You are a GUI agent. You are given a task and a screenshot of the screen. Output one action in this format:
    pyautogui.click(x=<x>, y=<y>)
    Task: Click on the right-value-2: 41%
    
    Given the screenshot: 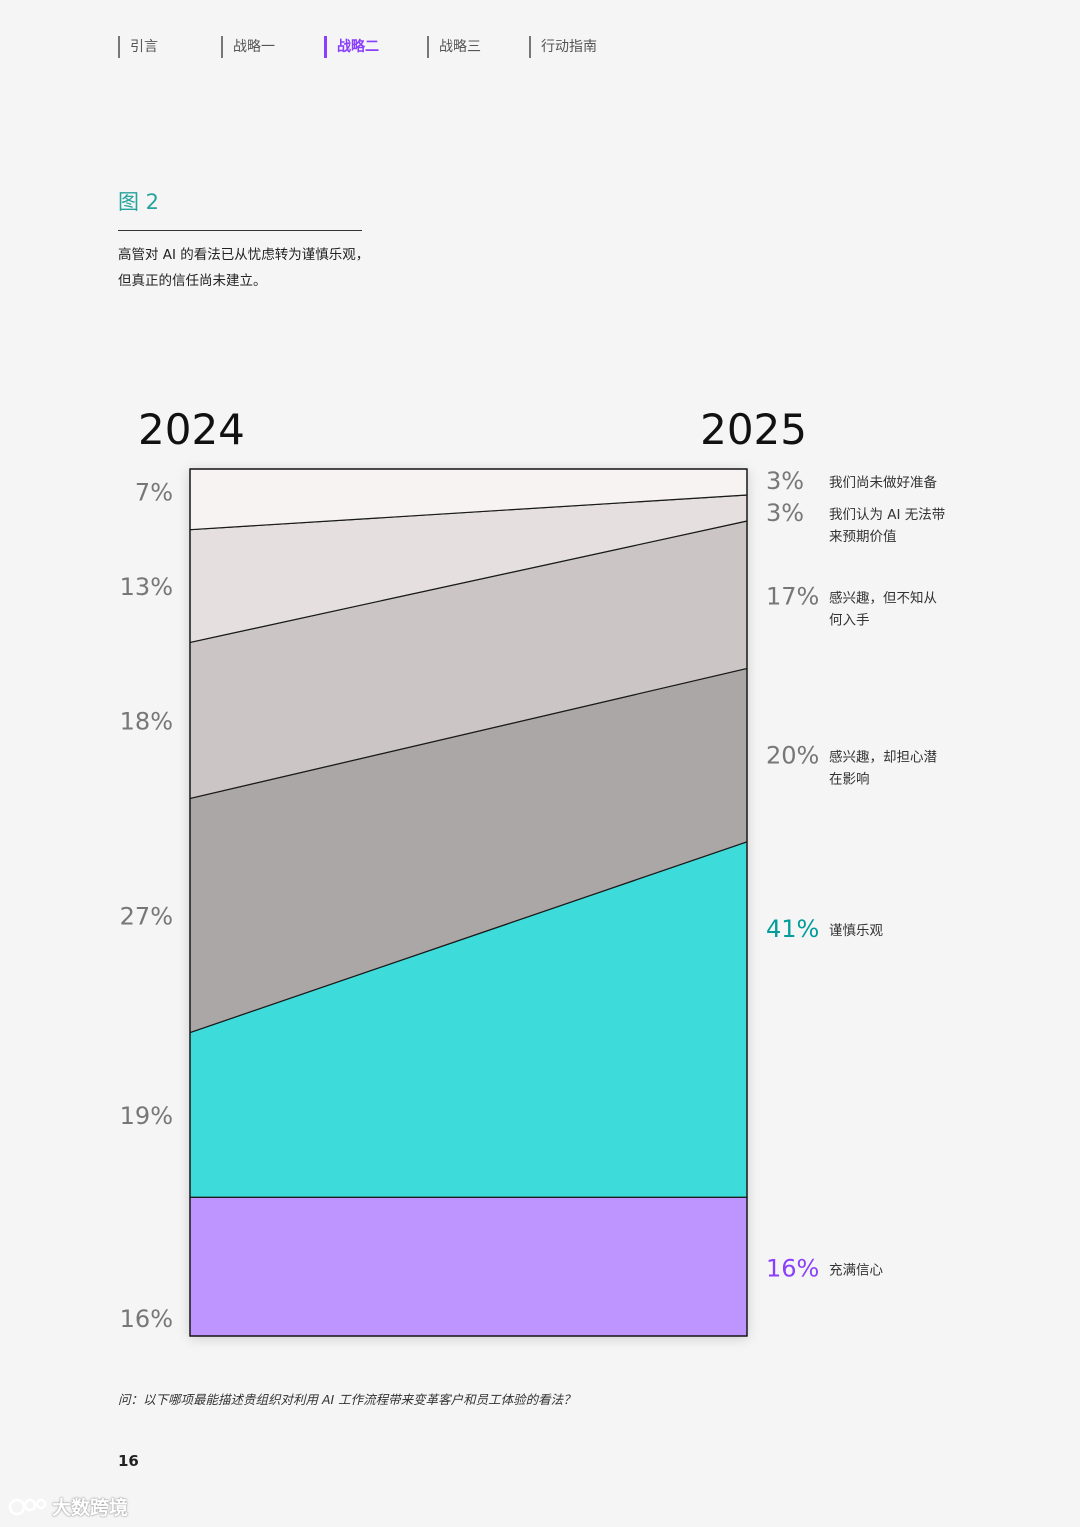 What is the action you would take?
    pyautogui.click(x=792, y=929)
    